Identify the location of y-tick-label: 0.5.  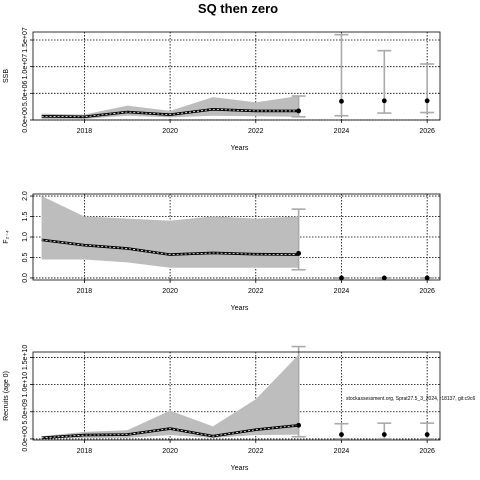
(25, 258).